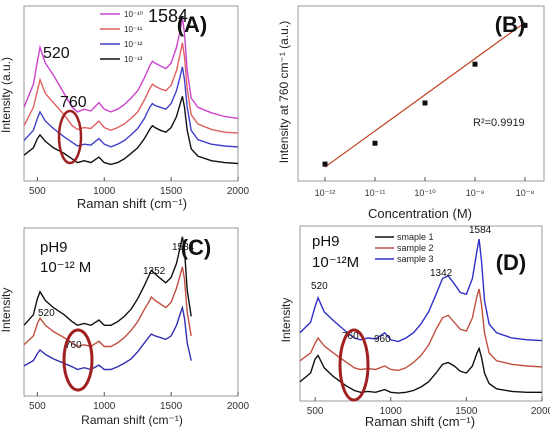 Image resolution: width=550 pixels, height=431 pixels. What do you see at coordinates (319, 286) in the screenshot?
I see `panel-d-peak-520: 520` at bounding box center [319, 286].